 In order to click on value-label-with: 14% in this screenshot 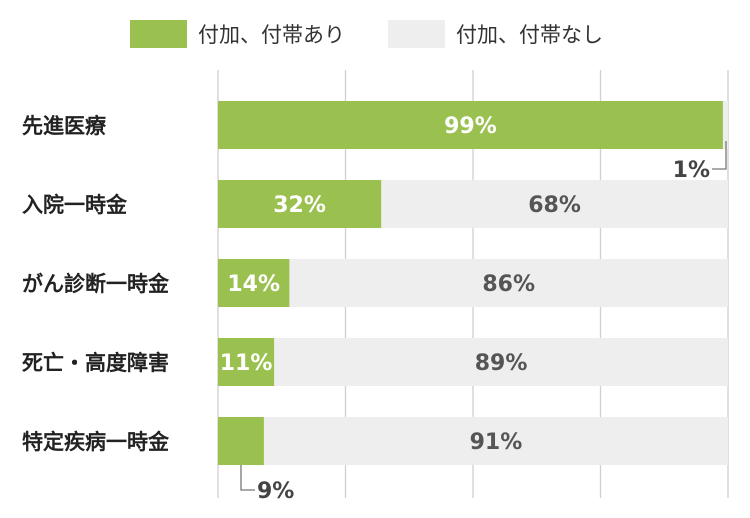, I will do `click(253, 284)`.